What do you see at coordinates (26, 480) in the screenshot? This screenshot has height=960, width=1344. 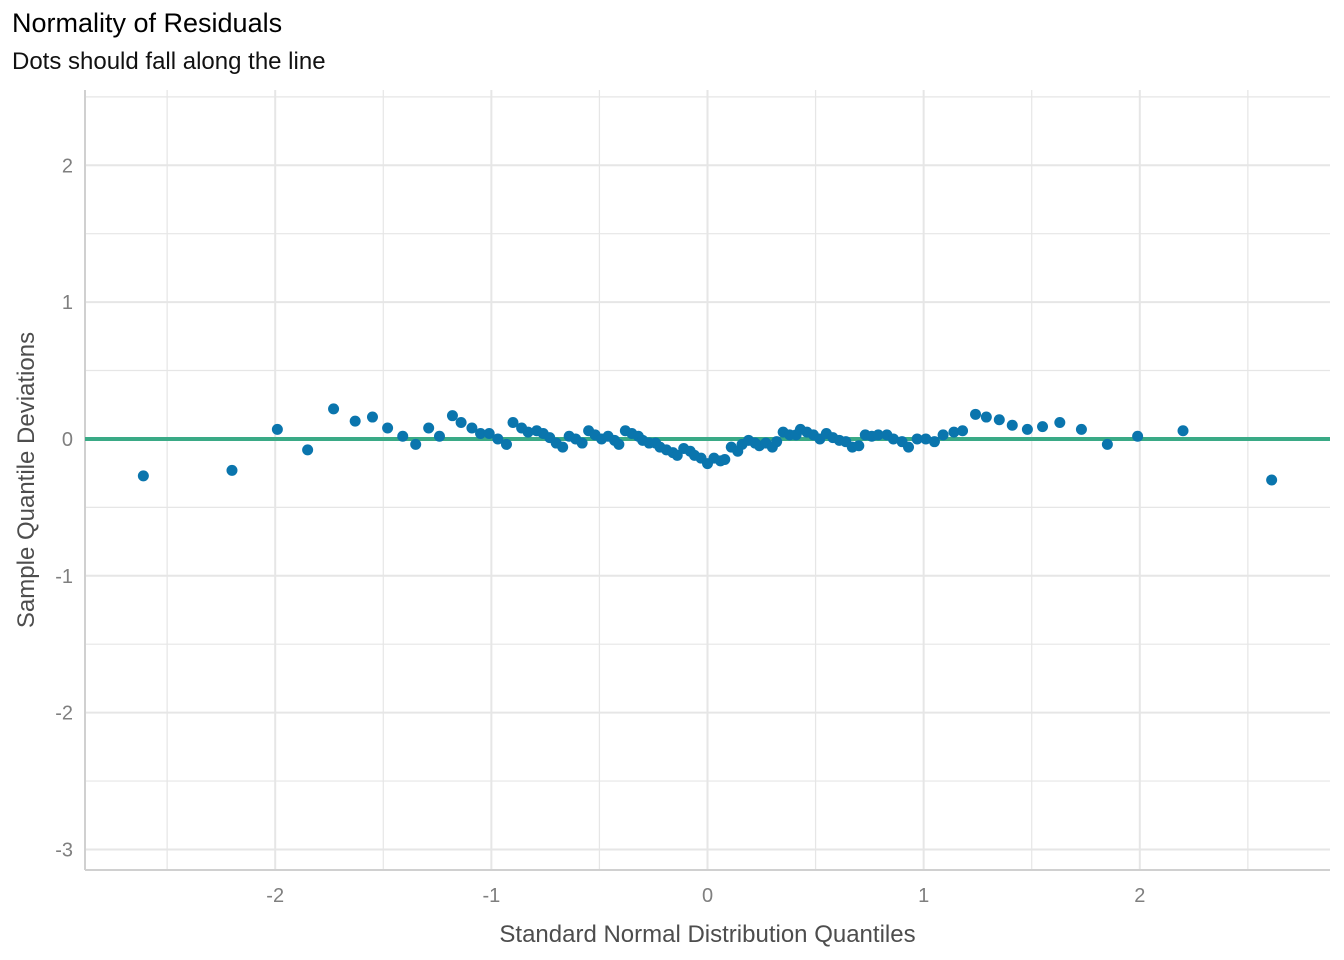 I see `y-axis-title: Sample Quantile Deviations` at bounding box center [26, 480].